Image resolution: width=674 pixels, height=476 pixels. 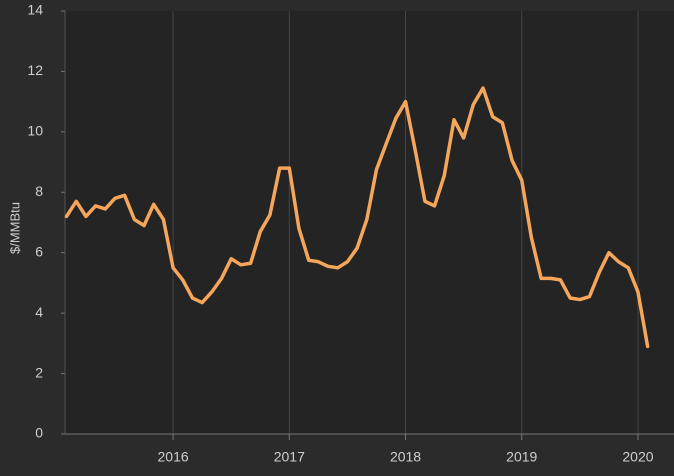 I want to click on x-tick-label: 2019, so click(x=521, y=457).